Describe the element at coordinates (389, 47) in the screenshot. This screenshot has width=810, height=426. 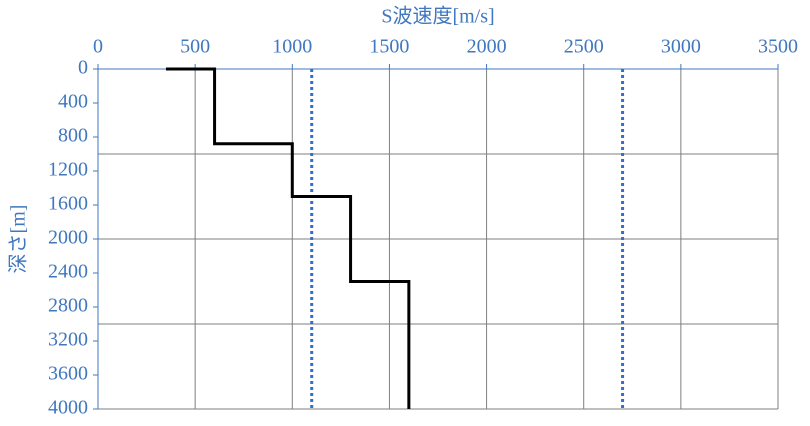
I see `x-tick-label: 1500` at that location.